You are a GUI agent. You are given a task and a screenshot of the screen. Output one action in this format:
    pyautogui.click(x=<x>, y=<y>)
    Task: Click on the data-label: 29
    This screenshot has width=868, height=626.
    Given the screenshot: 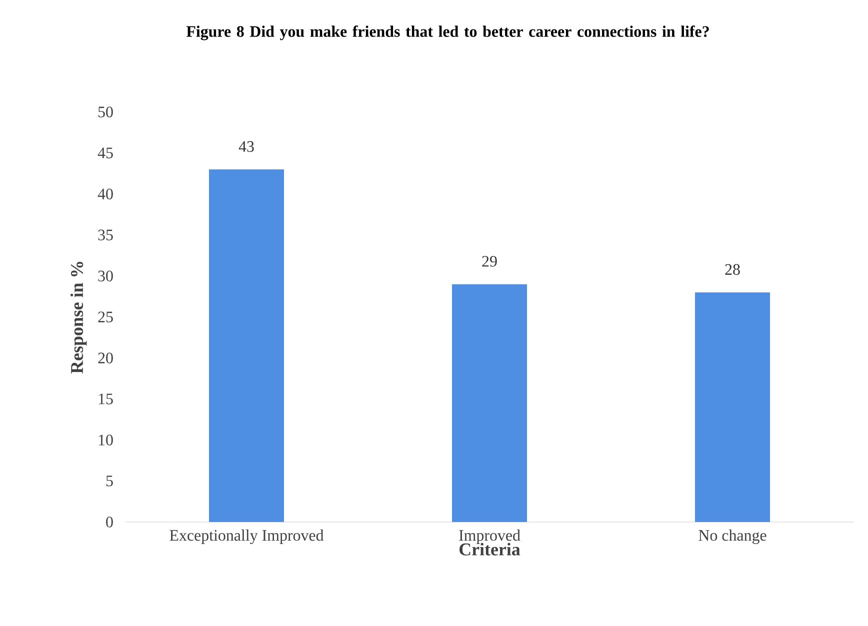 What is the action you would take?
    pyautogui.click(x=489, y=261)
    